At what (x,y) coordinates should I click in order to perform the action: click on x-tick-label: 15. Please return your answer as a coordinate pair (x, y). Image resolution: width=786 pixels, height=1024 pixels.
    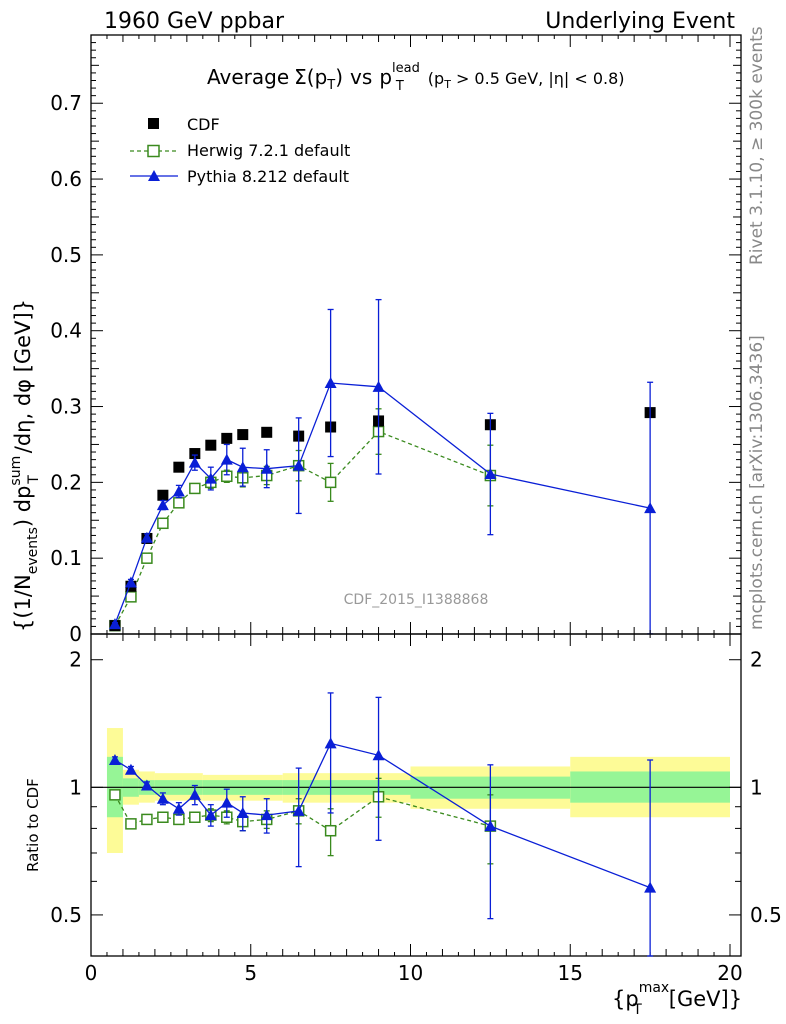
    Looking at the image, I should click on (570, 973).